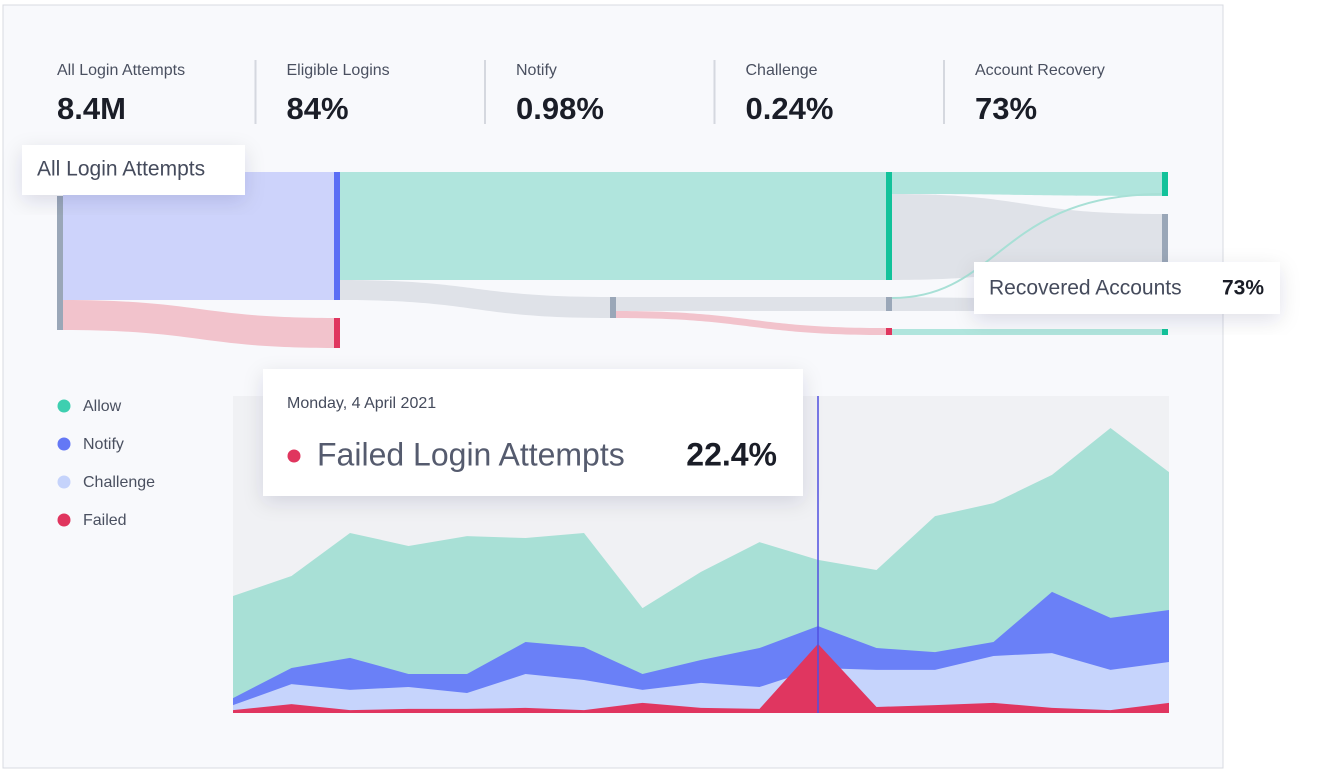  Describe the element at coordinates (361, 403) in the screenshot. I see `tooltip-date: Monday, 4 April 2021` at that location.